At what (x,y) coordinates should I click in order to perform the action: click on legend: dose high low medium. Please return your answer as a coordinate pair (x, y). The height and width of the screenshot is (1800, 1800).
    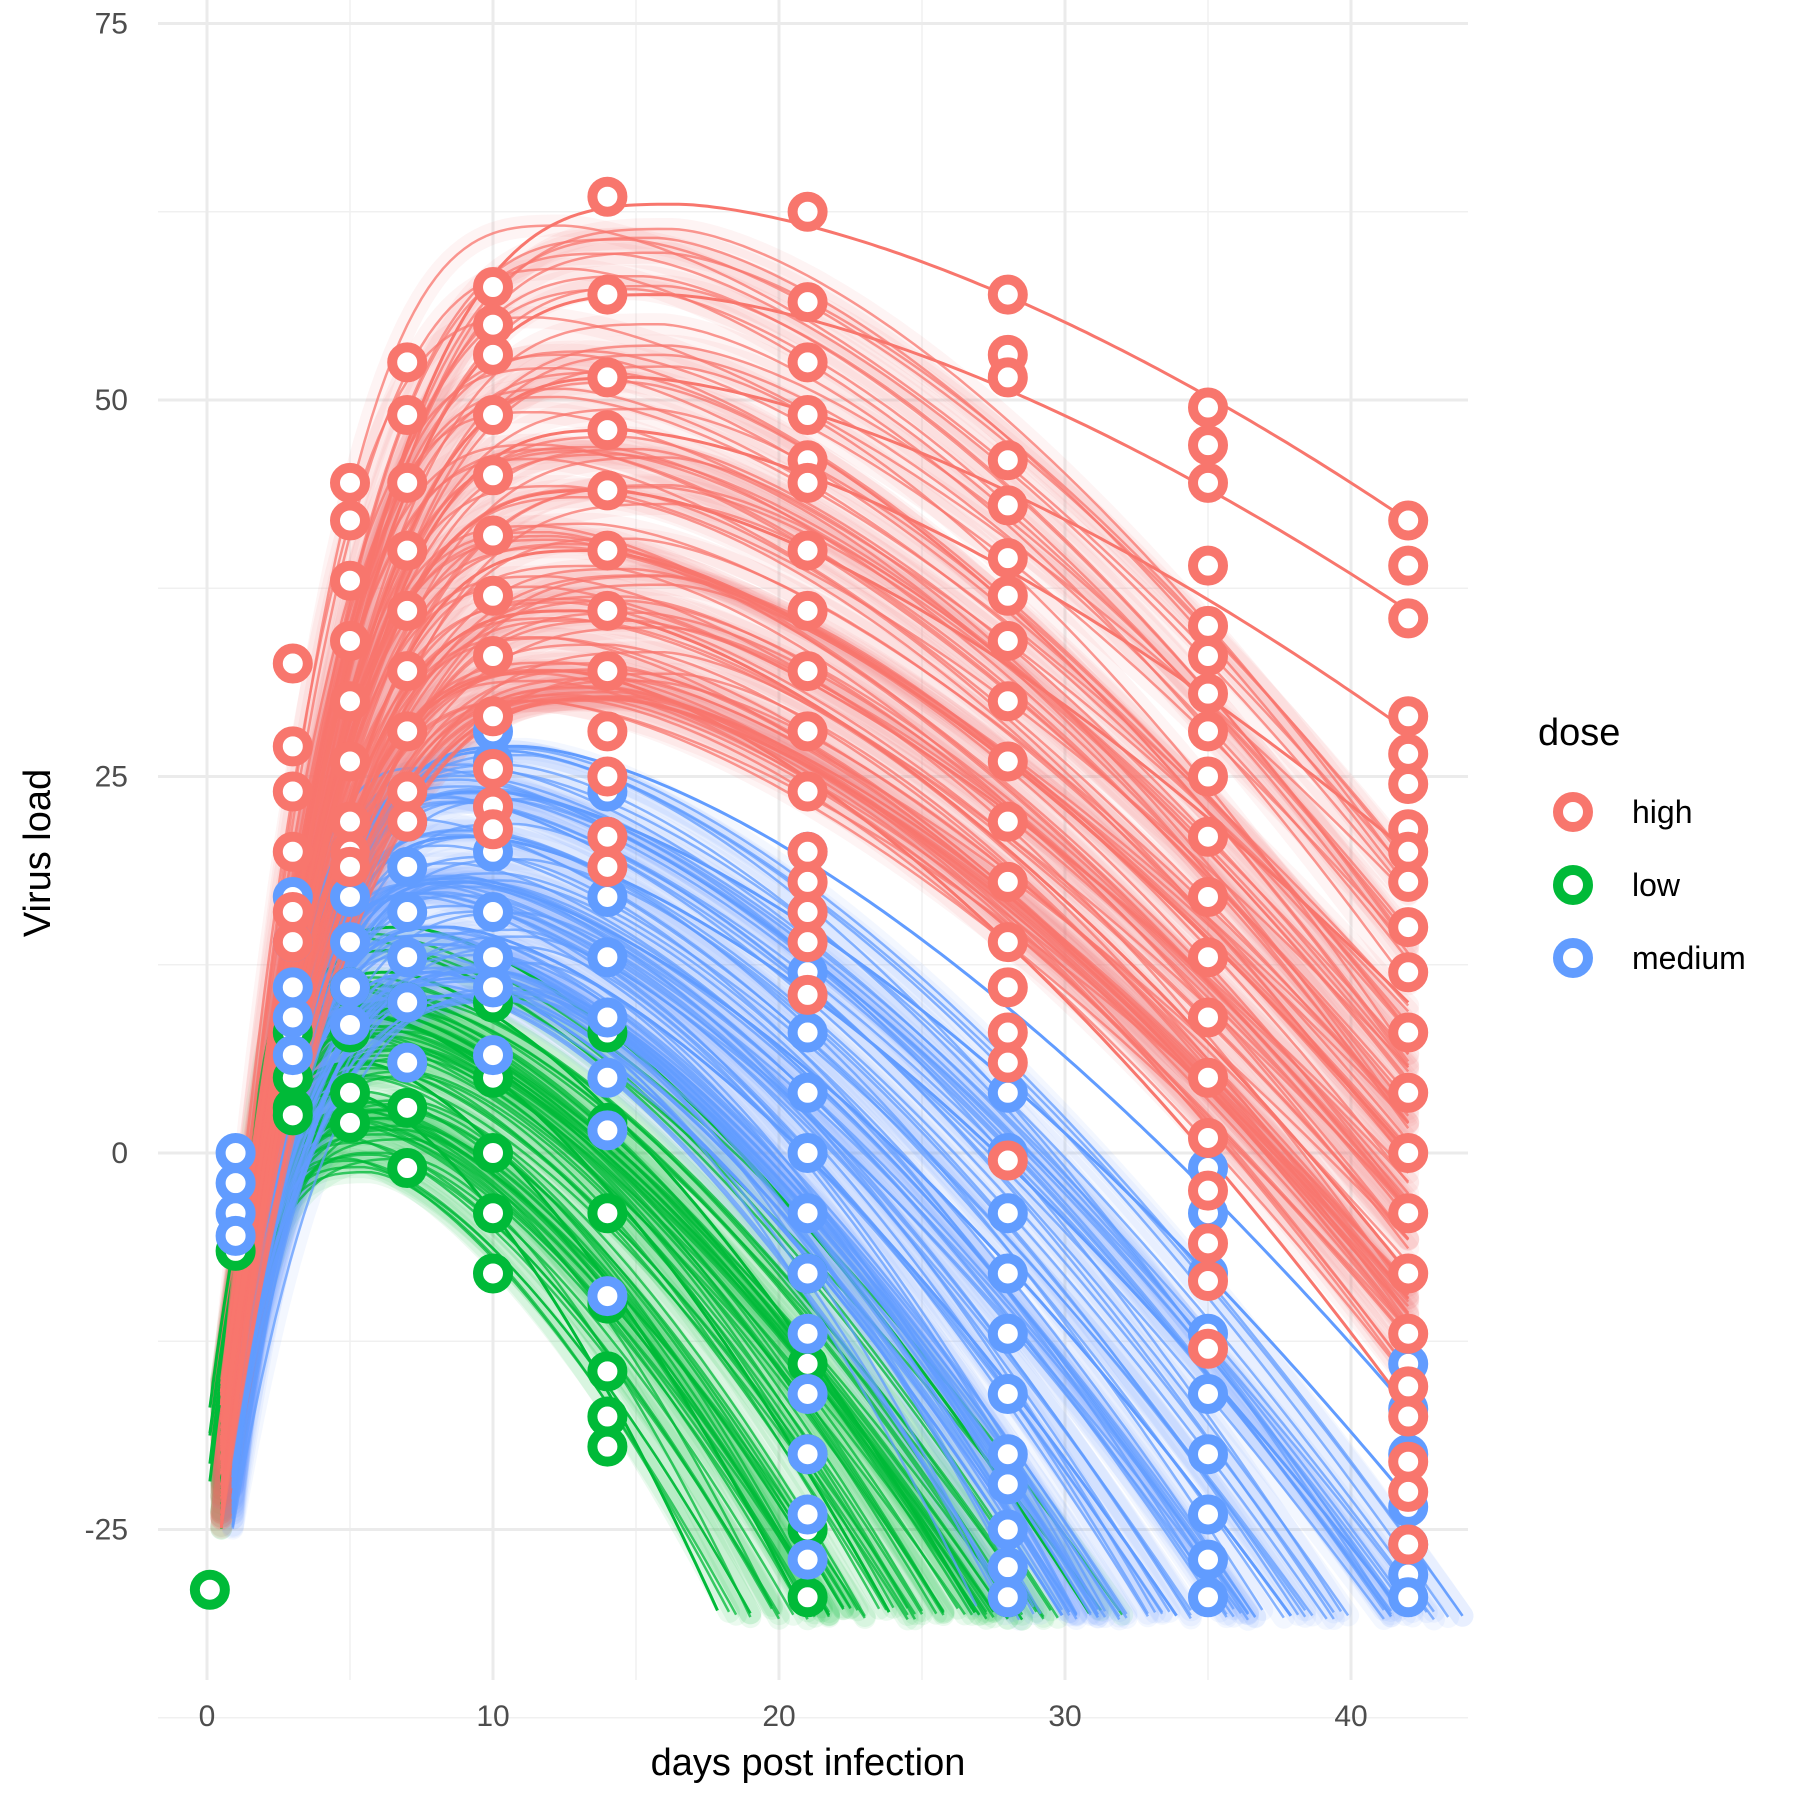
    Looking at the image, I should click on (1642, 845).